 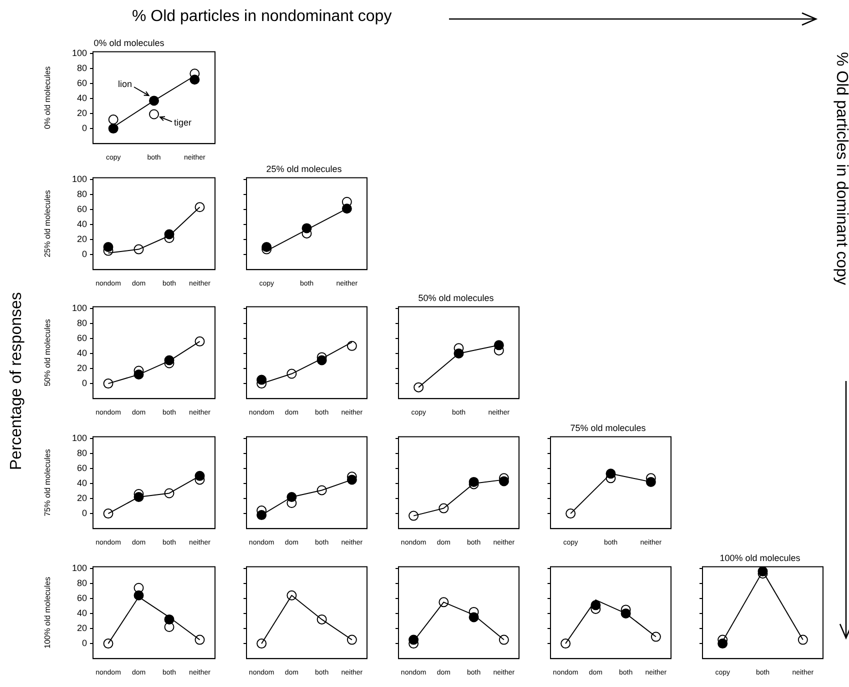 What do you see at coordinates (17, 381) in the screenshot?
I see `text: Percentage of responses` at bounding box center [17, 381].